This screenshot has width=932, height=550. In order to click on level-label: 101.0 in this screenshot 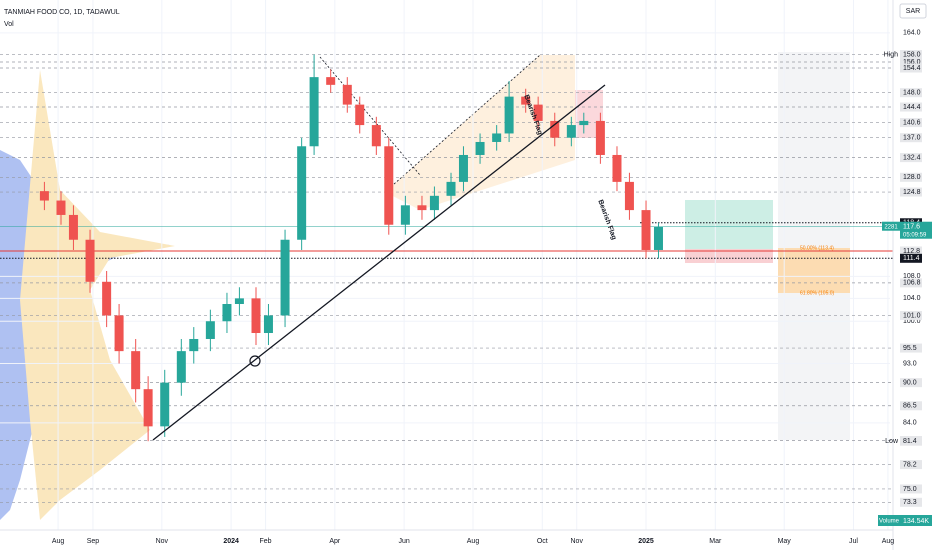, I will do `click(912, 315)`.